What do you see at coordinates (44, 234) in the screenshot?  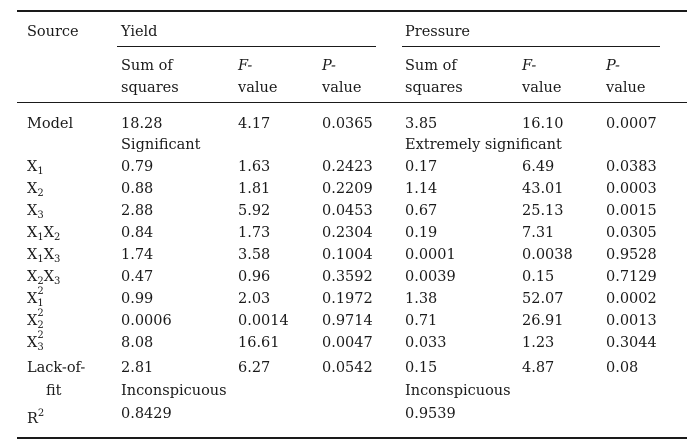 I see `row-source: X1X2` at bounding box center [44, 234].